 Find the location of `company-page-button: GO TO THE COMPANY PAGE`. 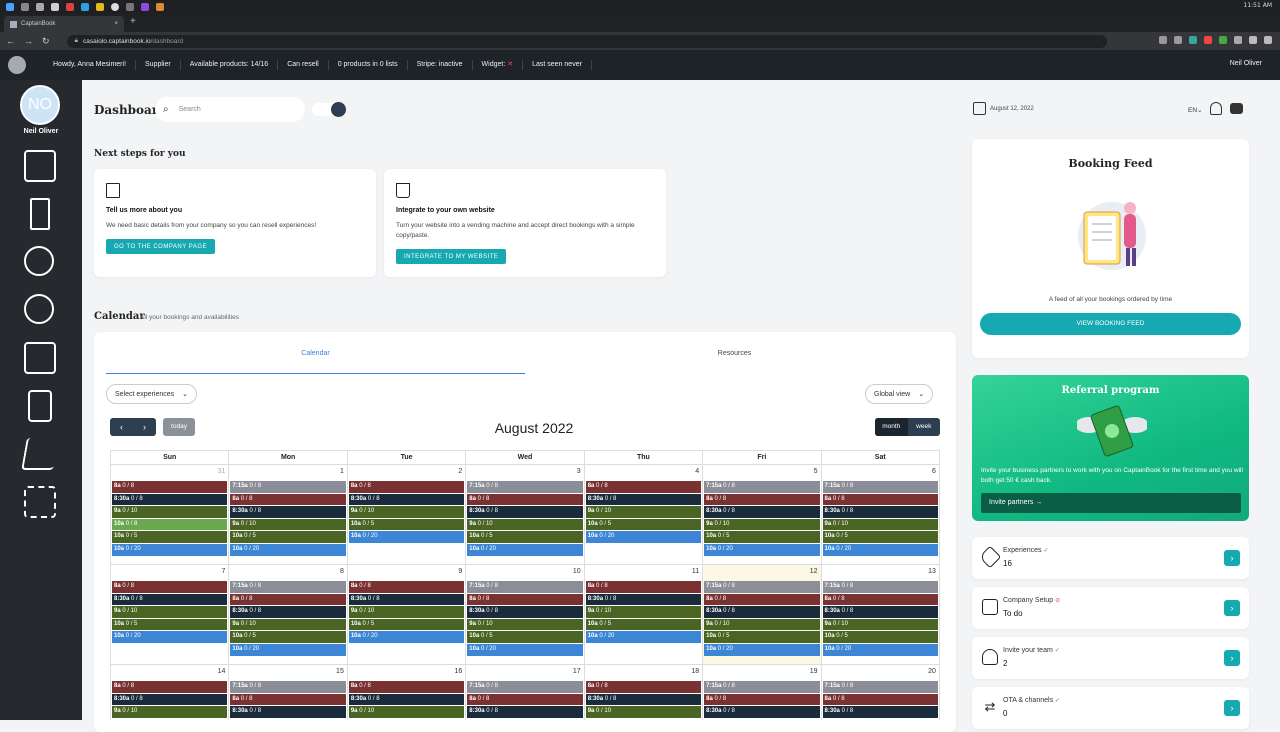

company-page-button: GO TO THE COMPANY PAGE is located at coordinates (161, 246).